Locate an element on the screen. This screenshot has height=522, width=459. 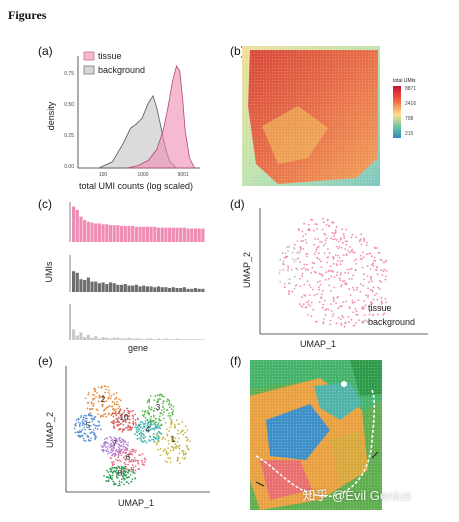
legend-label-background: background is located at coordinates (391, 322).